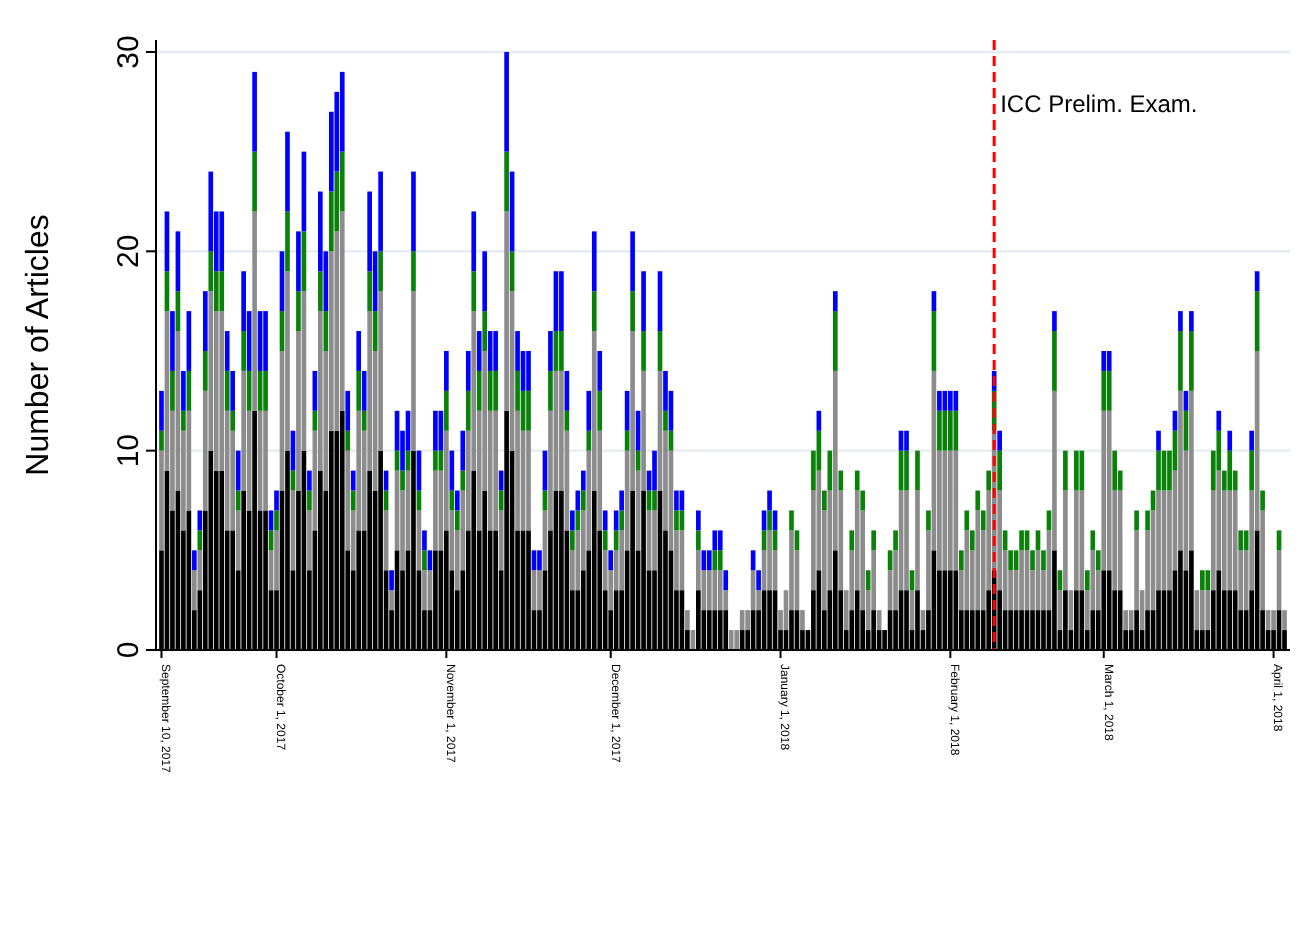 The width and height of the screenshot is (1300, 928). Describe the element at coordinates (1099, 104) in the screenshot. I see `ref-line-label: ICC Prelim. Exam.` at that location.